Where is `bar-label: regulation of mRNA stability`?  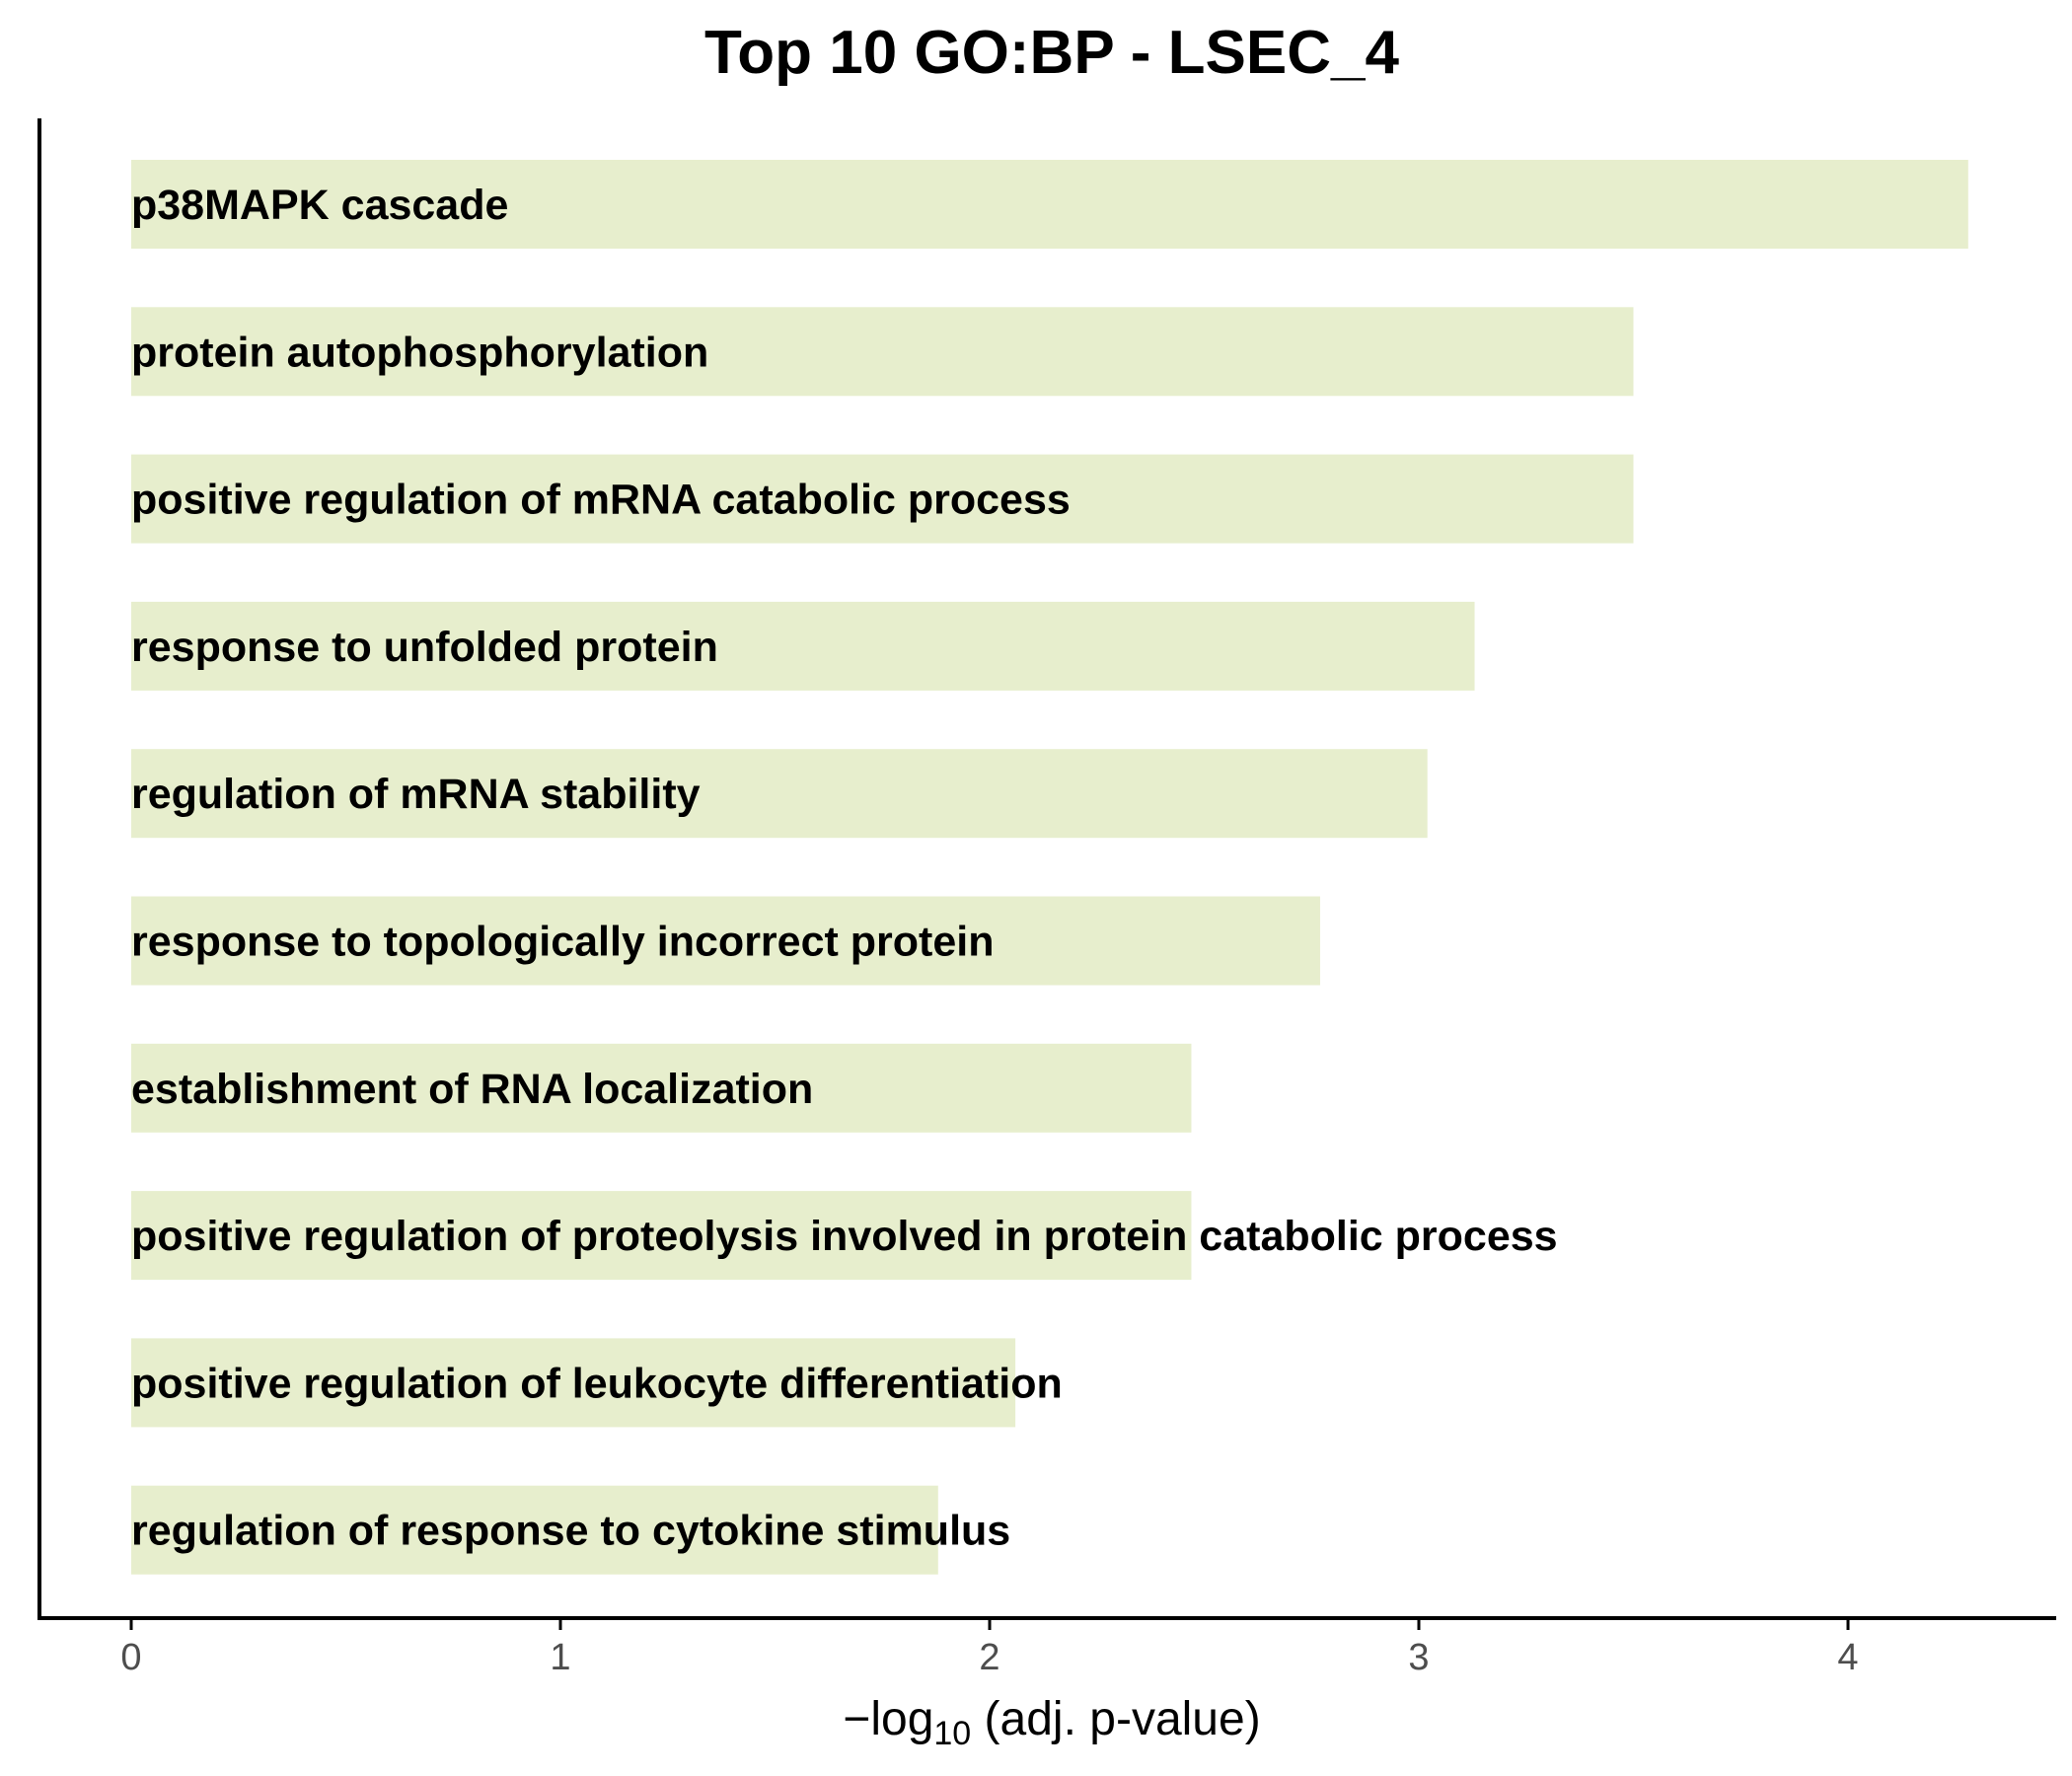
bar-label: regulation of mRNA stability is located at coordinates (416, 795).